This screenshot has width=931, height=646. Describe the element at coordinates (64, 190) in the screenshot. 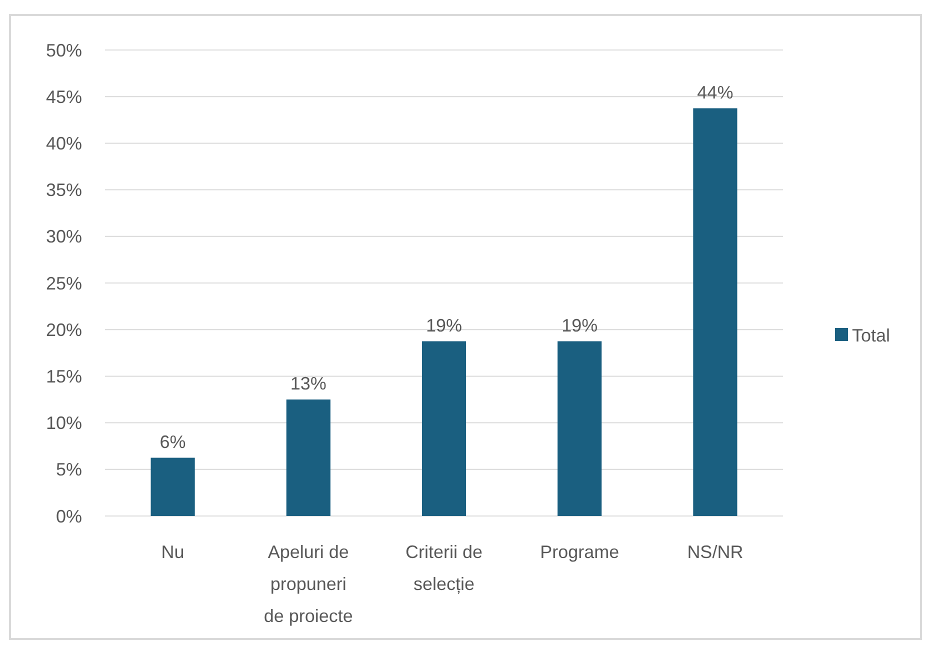

I see `y-tick-label: 35%` at that location.